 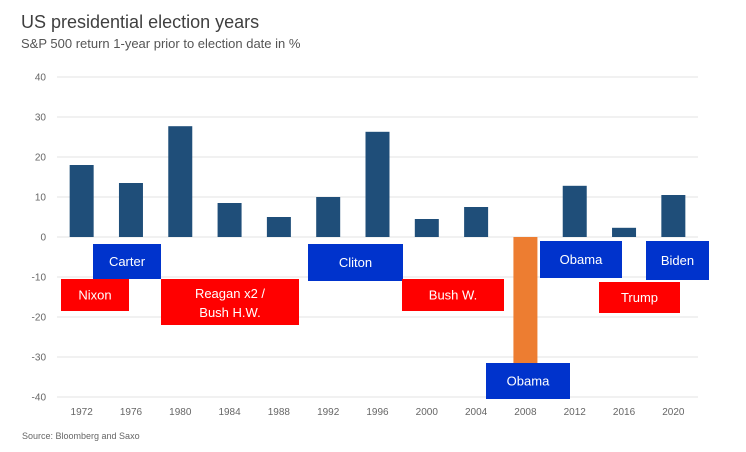 I want to click on y-tick-label: -10, so click(x=39, y=278).